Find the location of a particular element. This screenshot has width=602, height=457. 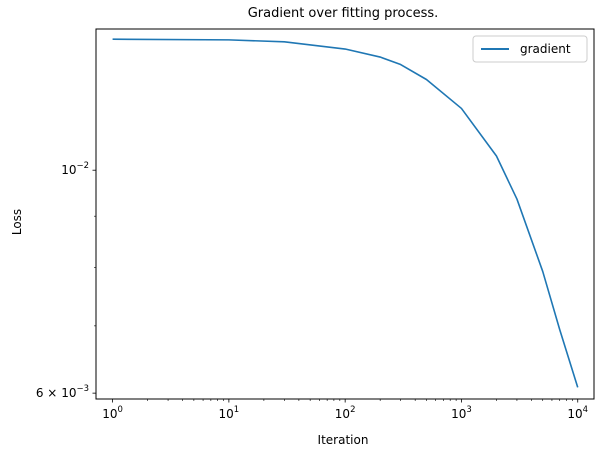

y-axis-label: Loss is located at coordinates (17, 222).